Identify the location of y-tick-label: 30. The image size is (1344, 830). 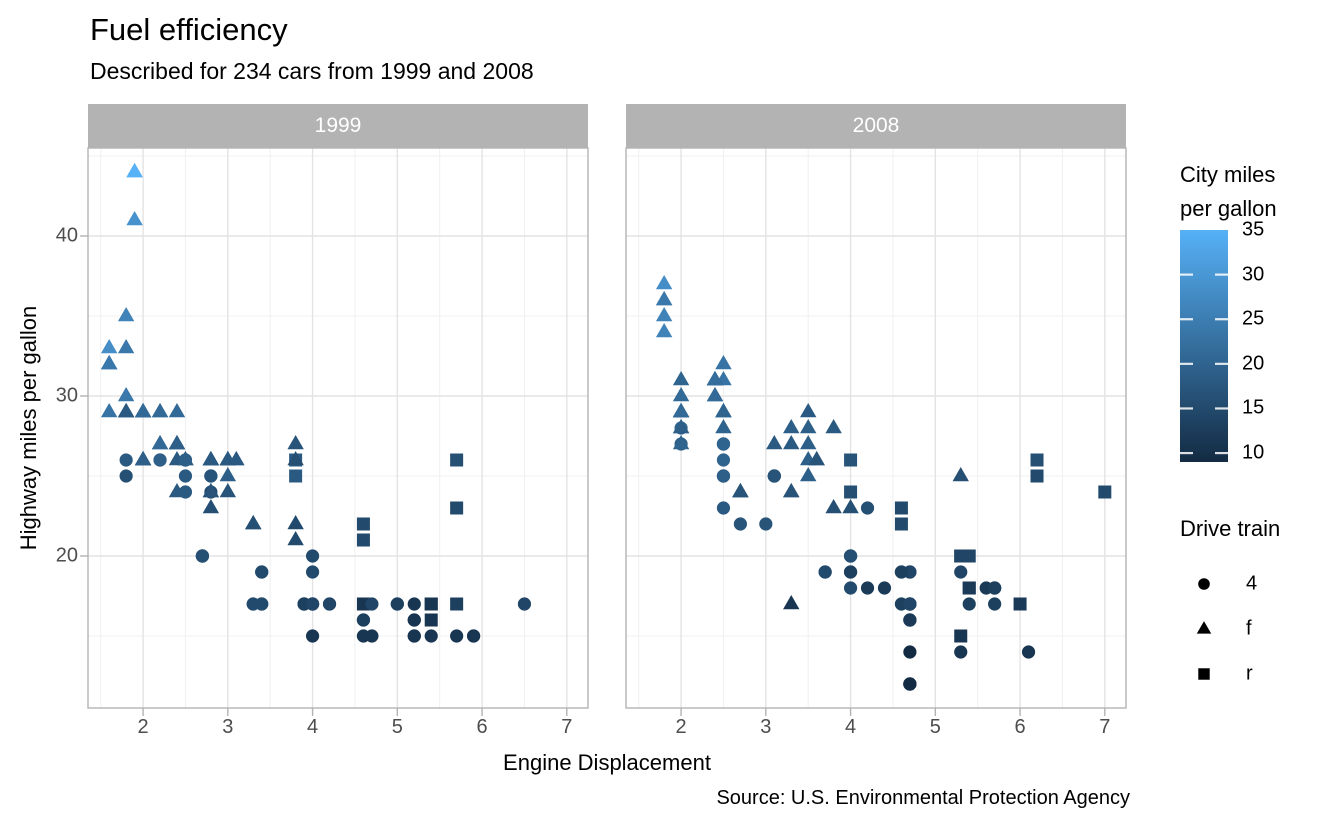
(66, 395).